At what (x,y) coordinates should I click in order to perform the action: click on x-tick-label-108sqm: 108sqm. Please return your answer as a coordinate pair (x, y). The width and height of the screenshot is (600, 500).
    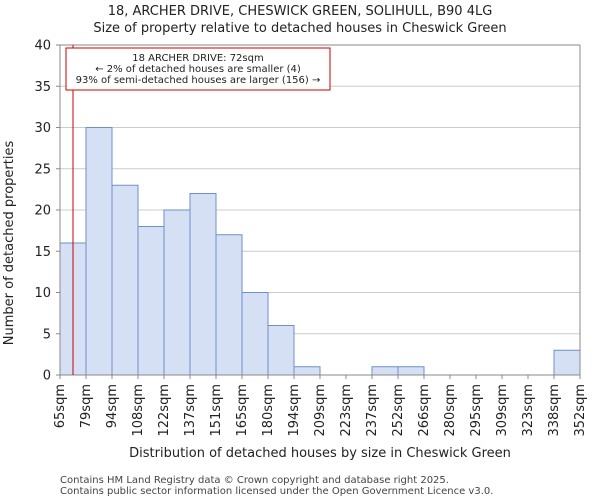
    Looking at the image, I should click on (138, 410).